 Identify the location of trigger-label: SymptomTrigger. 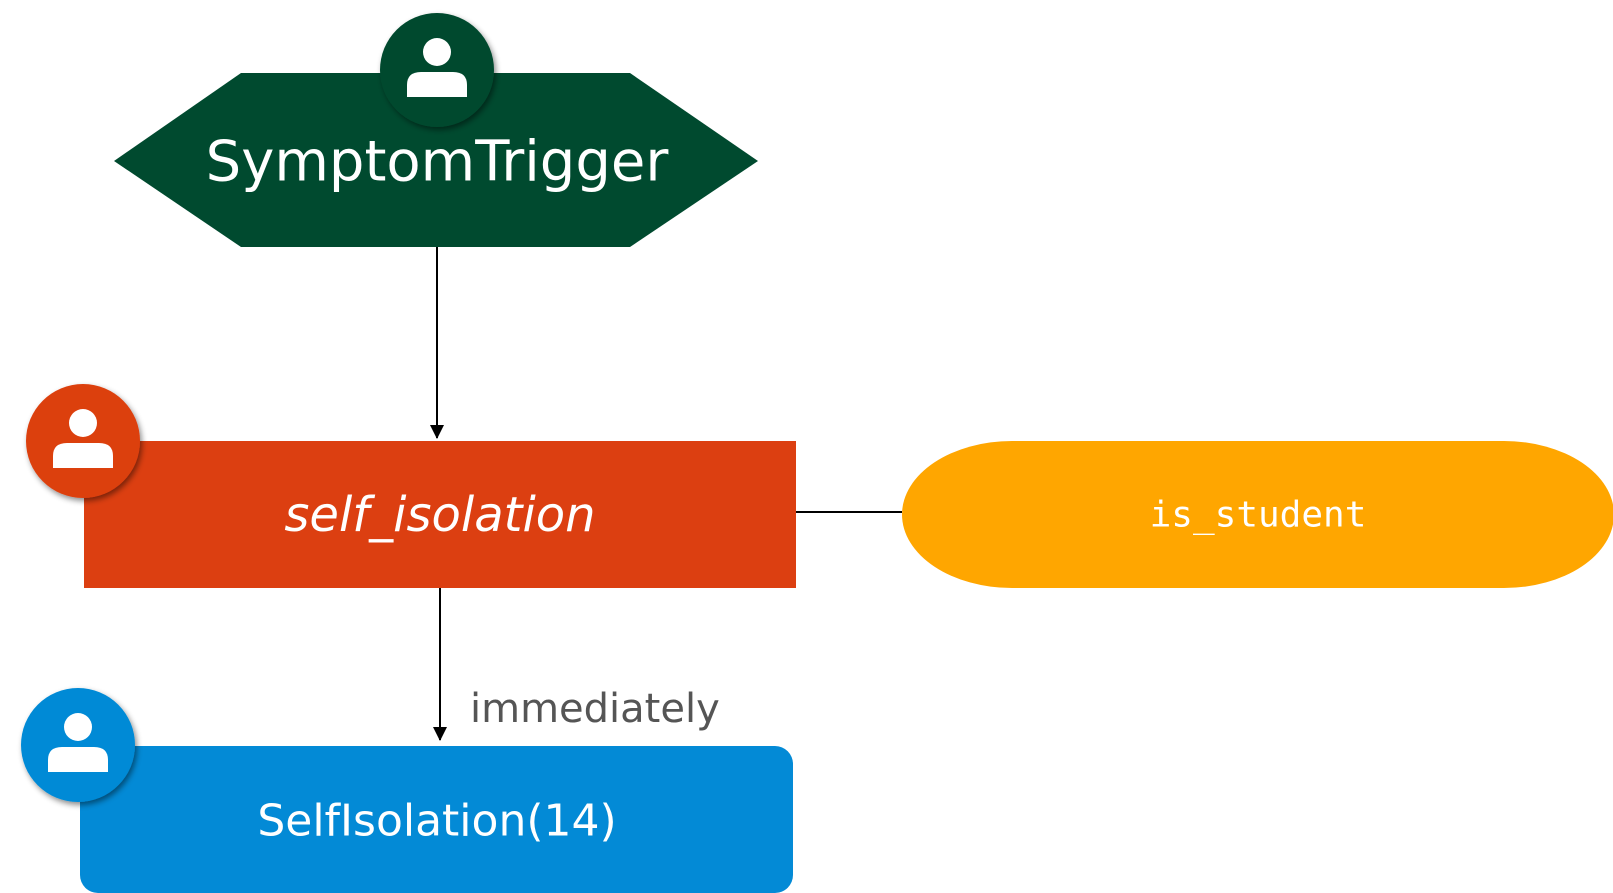
(438, 162).